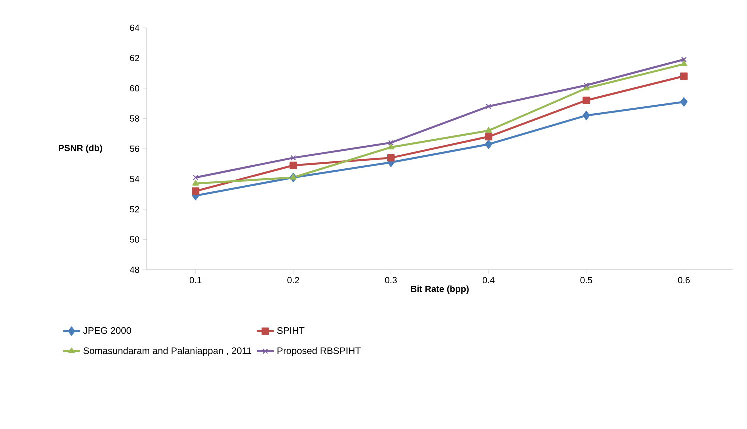  What do you see at coordinates (80, 149) in the screenshot?
I see `y-axis-title: PSNR (db)` at bounding box center [80, 149].